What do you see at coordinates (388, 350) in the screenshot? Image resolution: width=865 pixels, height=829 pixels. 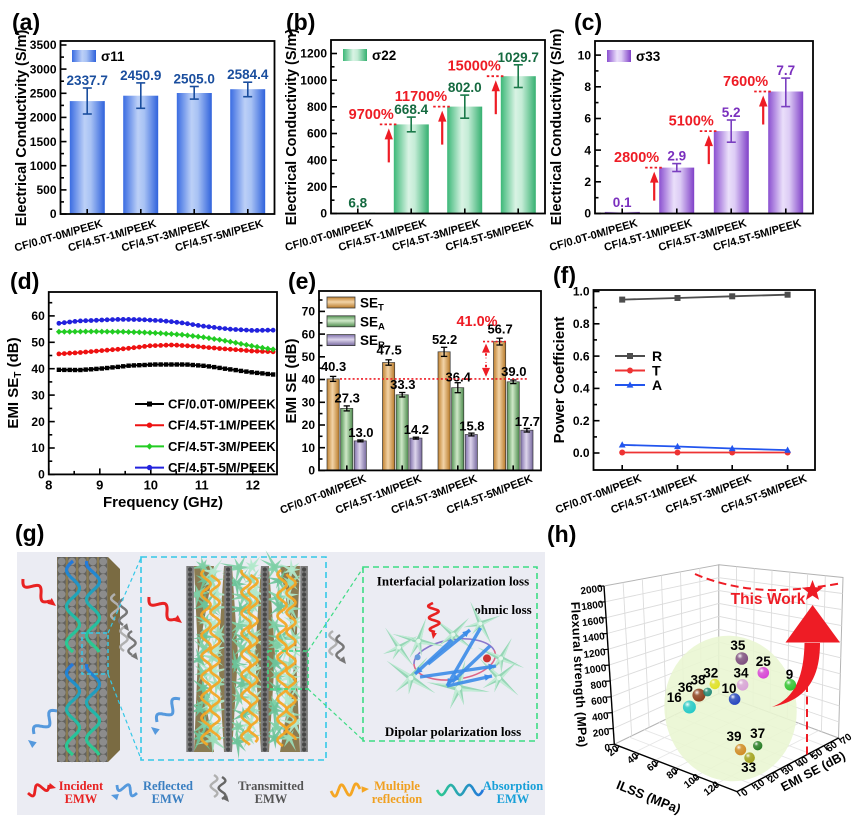 I see `svg-text: 47.5` at bounding box center [388, 350].